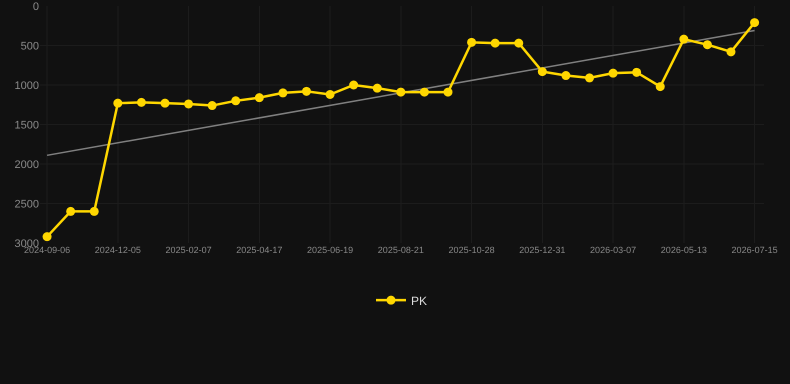  What do you see at coordinates (26, 86) in the screenshot?
I see `y-tick-label: 1000` at bounding box center [26, 86].